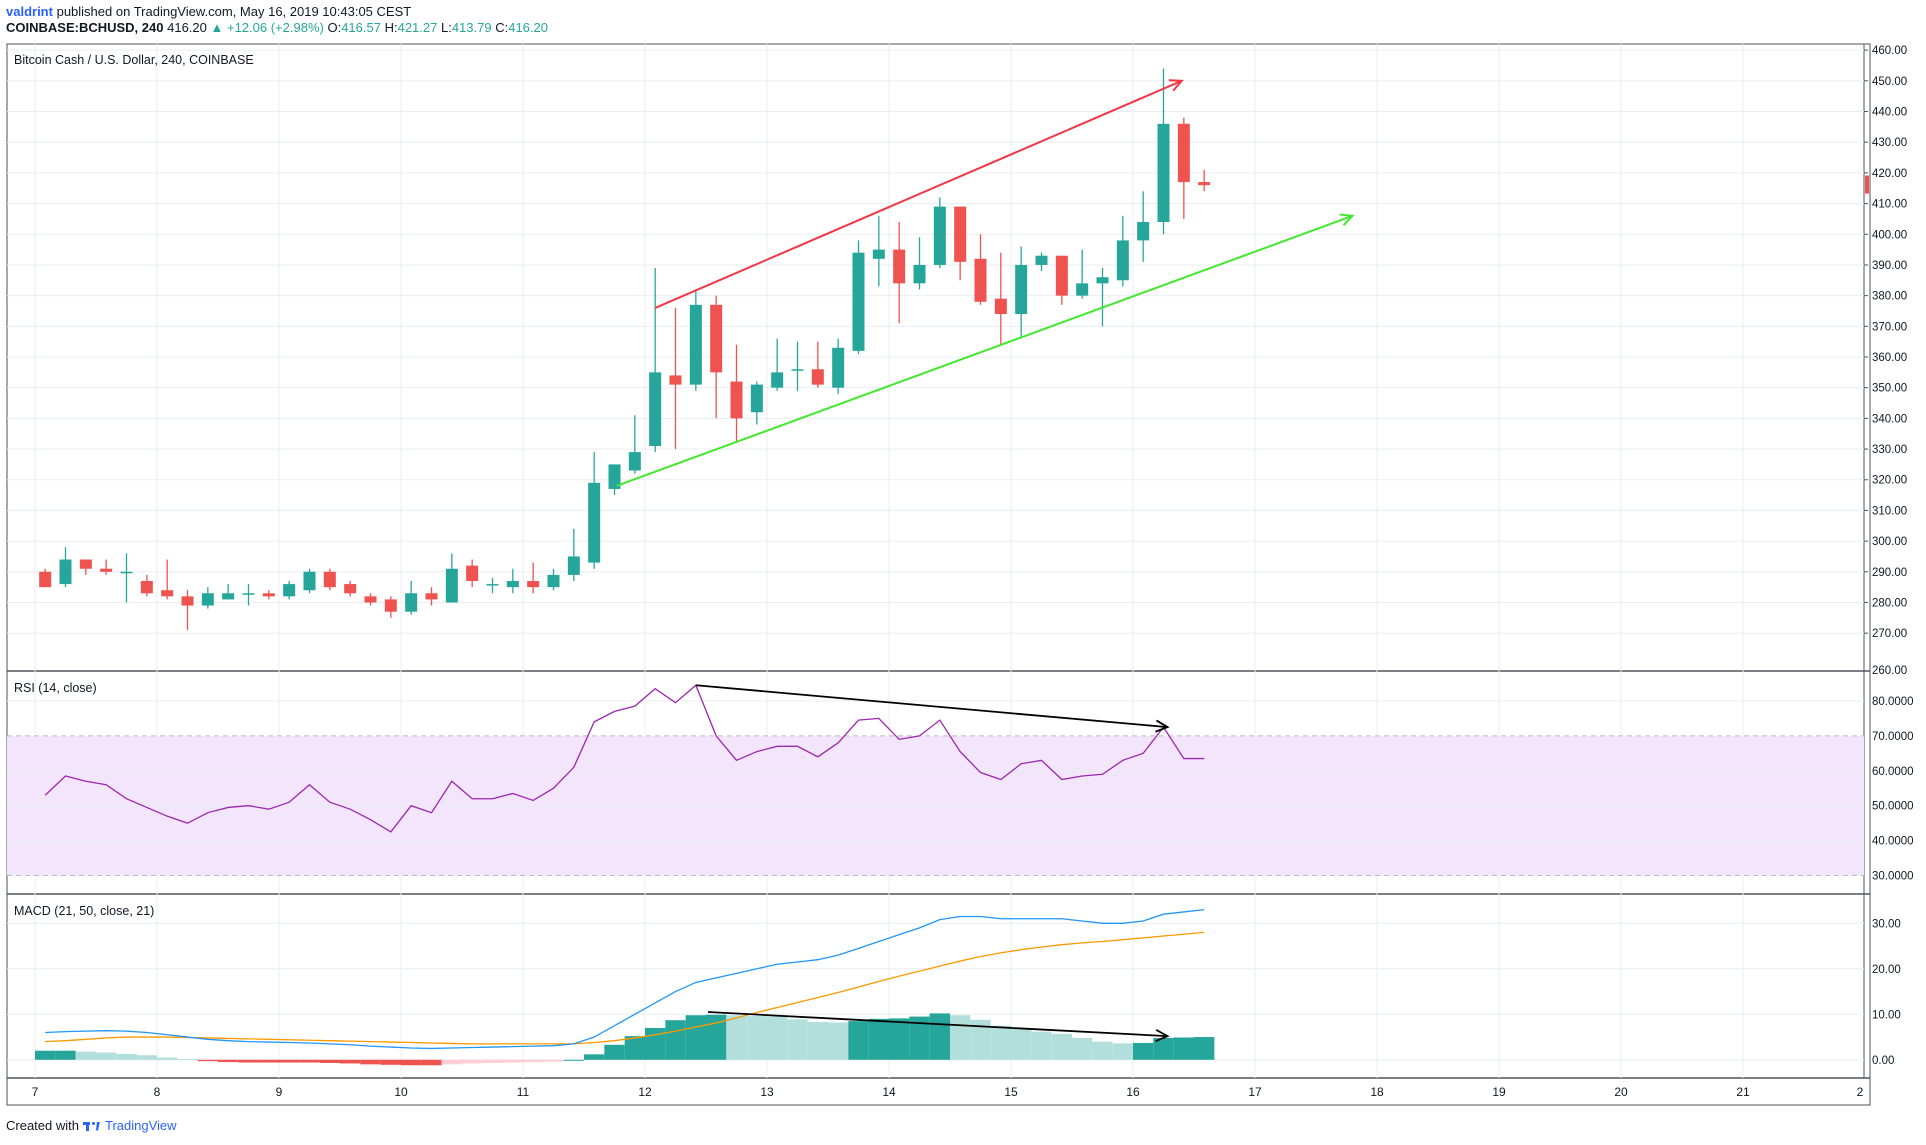 The height and width of the screenshot is (1145, 1926). What do you see at coordinates (29, 11) in the screenshot?
I see `author-link: valdrint` at bounding box center [29, 11].